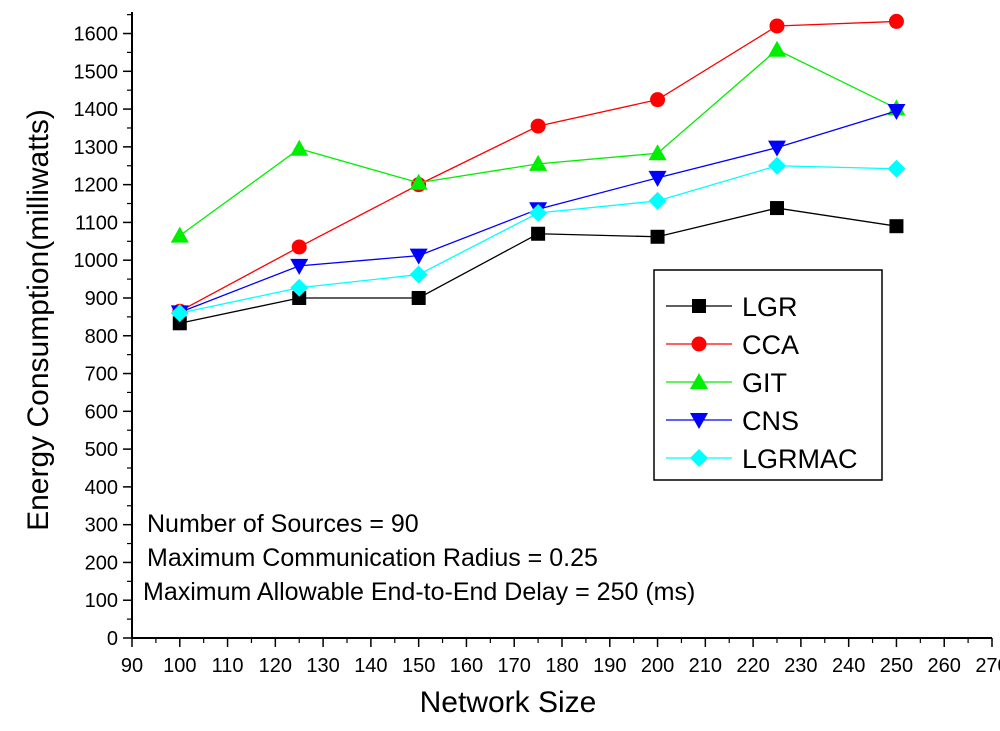 The height and width of the screenshot is (731, 1000). What do you see at coordinates (657, 666) in the screenshot?
I see `x-tick-label: 200` at bounding box center [657, 666].